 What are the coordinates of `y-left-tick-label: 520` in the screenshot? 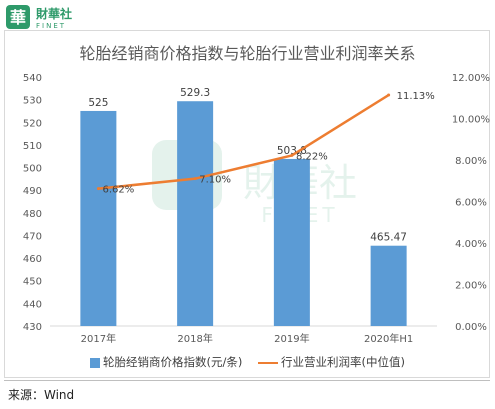 It's located at (32, 123).